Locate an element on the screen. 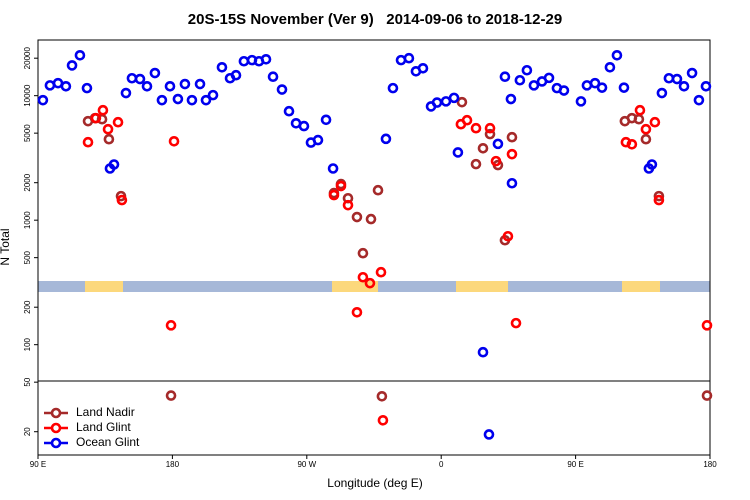 This screenshot has width=750, height=500. y-tick-label: 20000 is located at coordinates (27, 58).